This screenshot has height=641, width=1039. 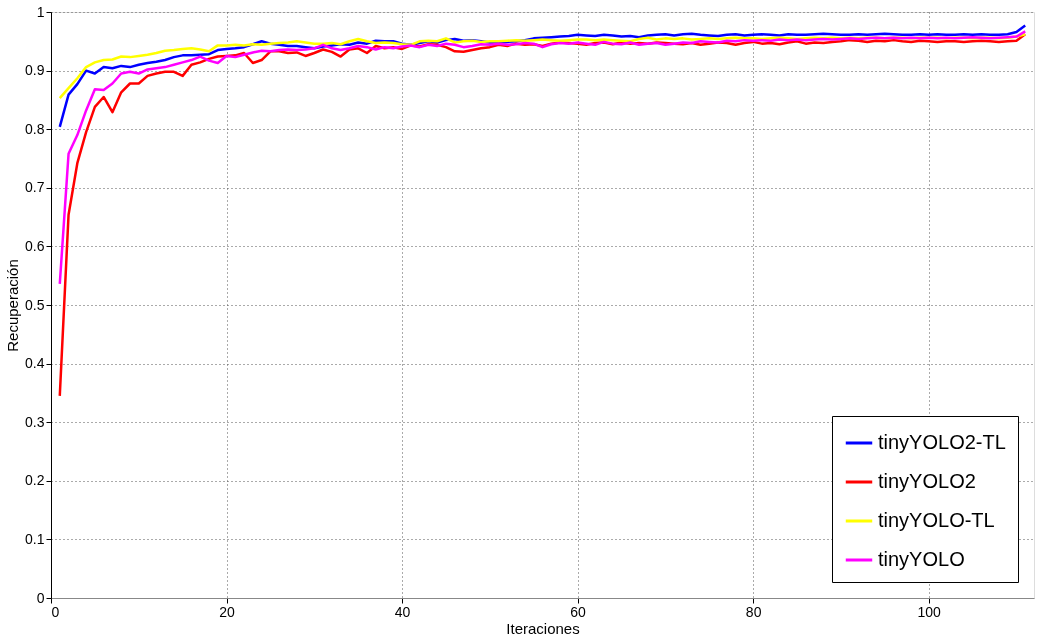 What do you see at coordinates (35, 128) in the screenshot?
I see `y-tick-label: 0.8` at bounding box center [35, 128].